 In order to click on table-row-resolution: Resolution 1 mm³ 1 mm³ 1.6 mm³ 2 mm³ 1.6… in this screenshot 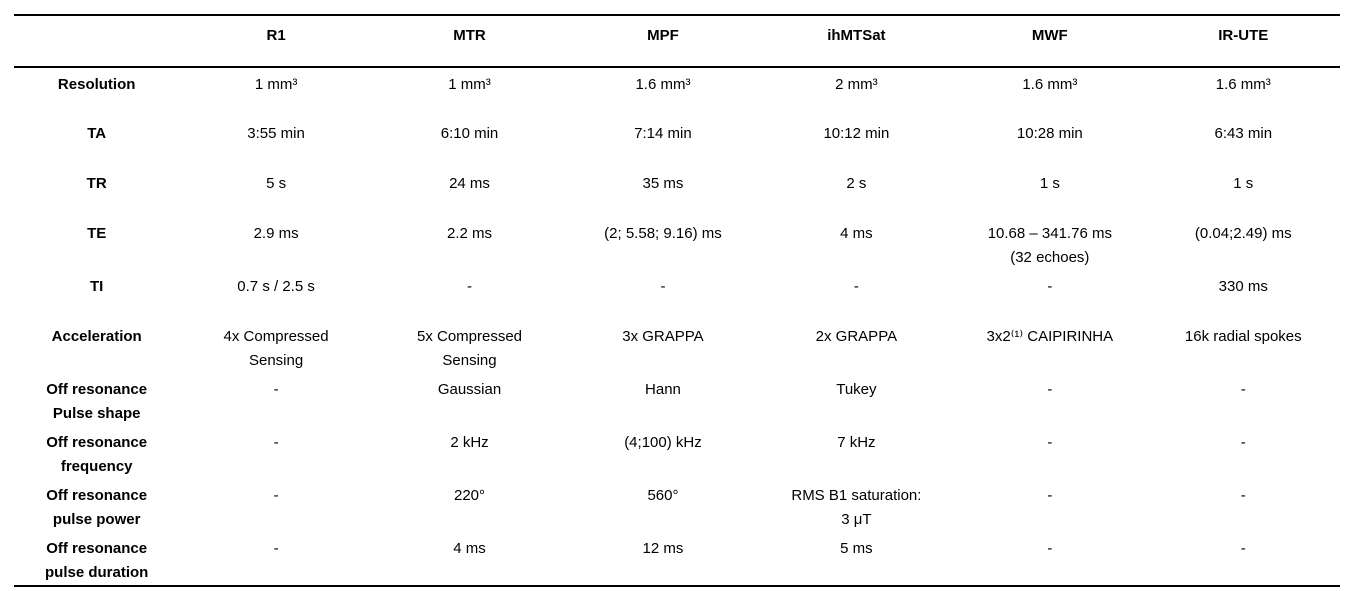, I will do `click(677, 92)`.